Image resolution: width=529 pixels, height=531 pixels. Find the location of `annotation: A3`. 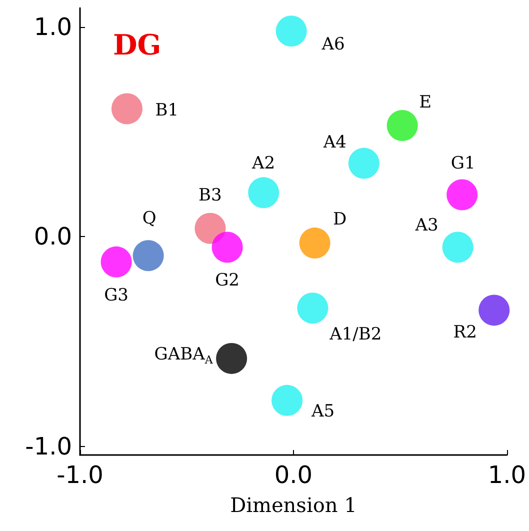

annotation: A3 is located at coordinates (426, 226).